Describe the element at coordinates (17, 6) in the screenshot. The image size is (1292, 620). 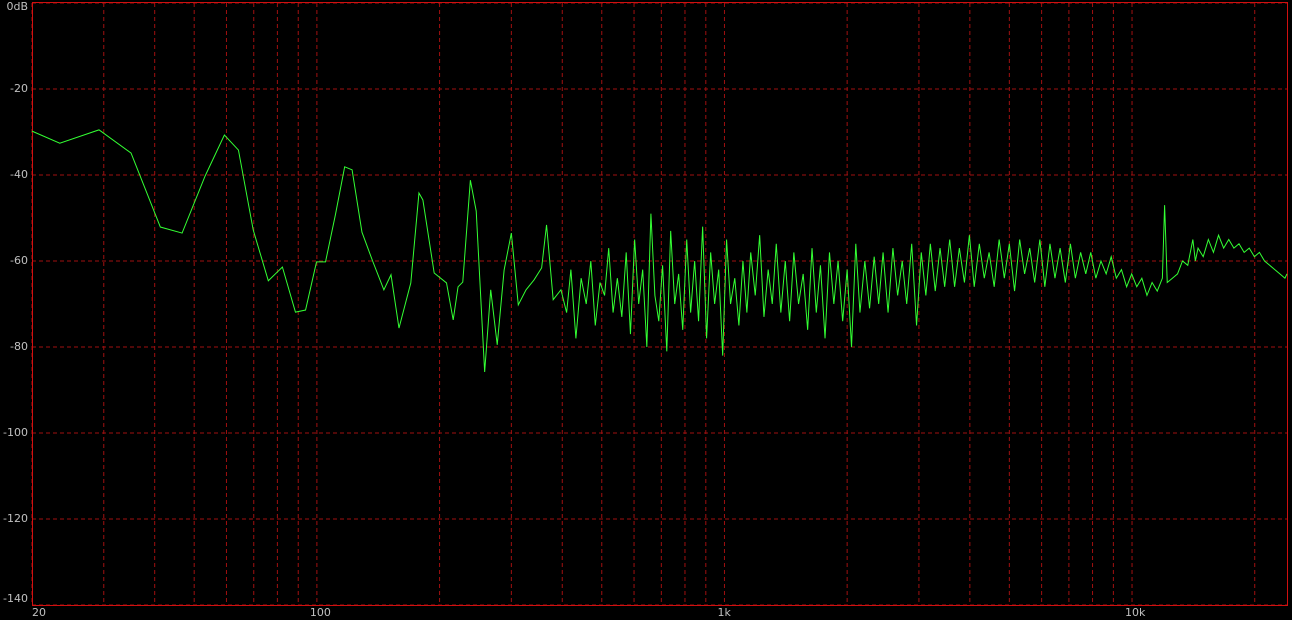
I see `y-tick-label: 0dB` at that location.